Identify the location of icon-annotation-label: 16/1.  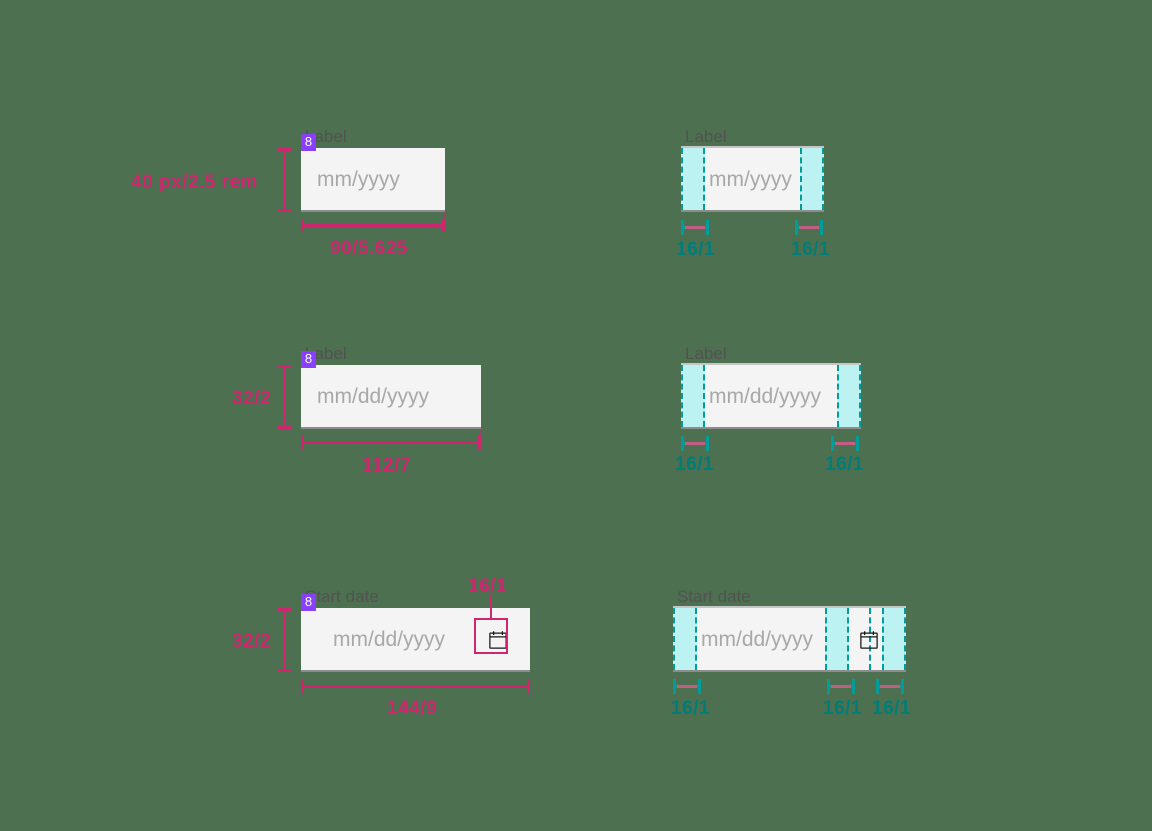
(487, 586).